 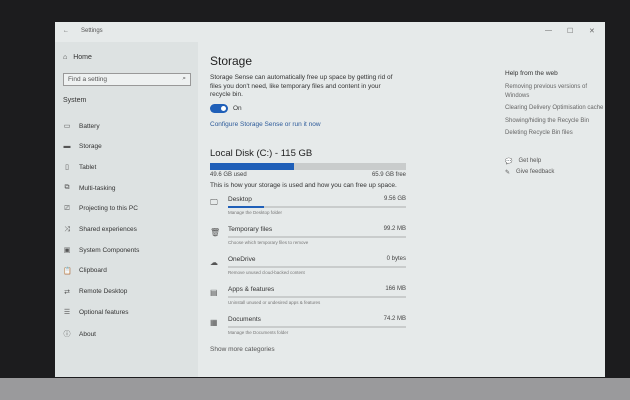 What do you see at coordinates (219, 108) in the screenshot?
I see `toggle-switch` at bounding box center [219, 108].